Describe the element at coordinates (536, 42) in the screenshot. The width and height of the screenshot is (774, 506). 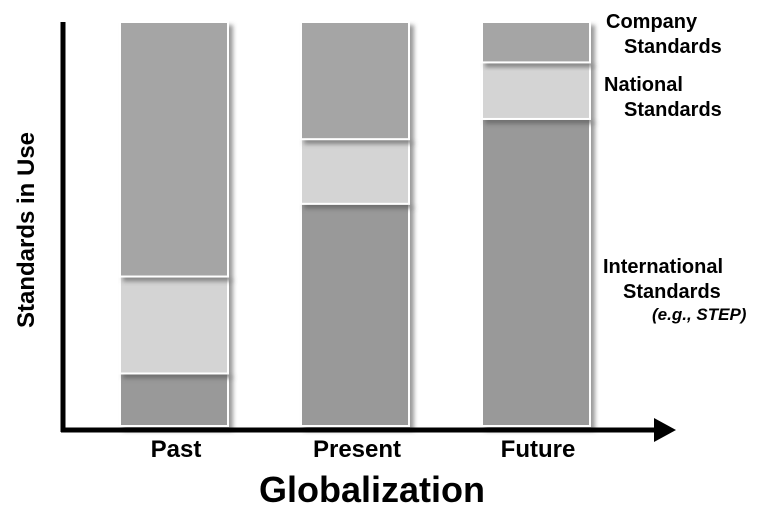
I see `bar-segment-future-company` at that location.